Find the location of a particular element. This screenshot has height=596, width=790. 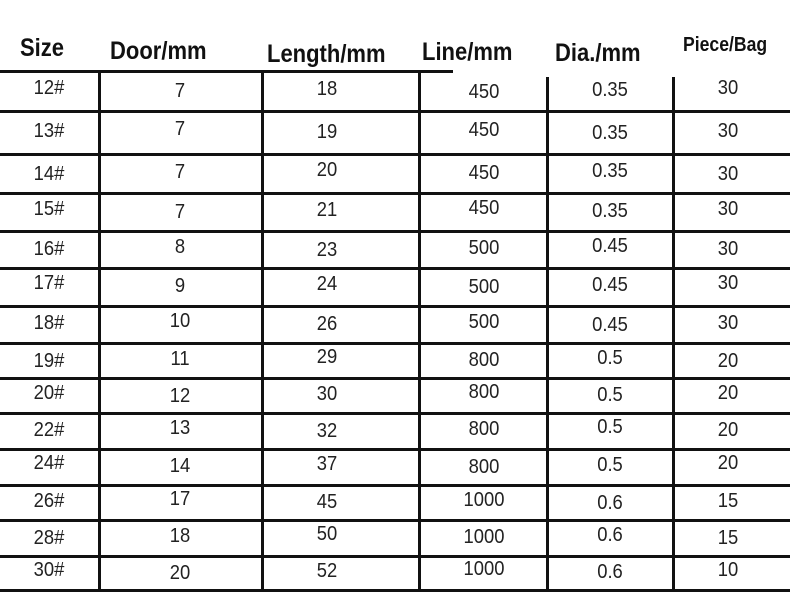

cell-door: 20 is located at coordinates (180, 573).